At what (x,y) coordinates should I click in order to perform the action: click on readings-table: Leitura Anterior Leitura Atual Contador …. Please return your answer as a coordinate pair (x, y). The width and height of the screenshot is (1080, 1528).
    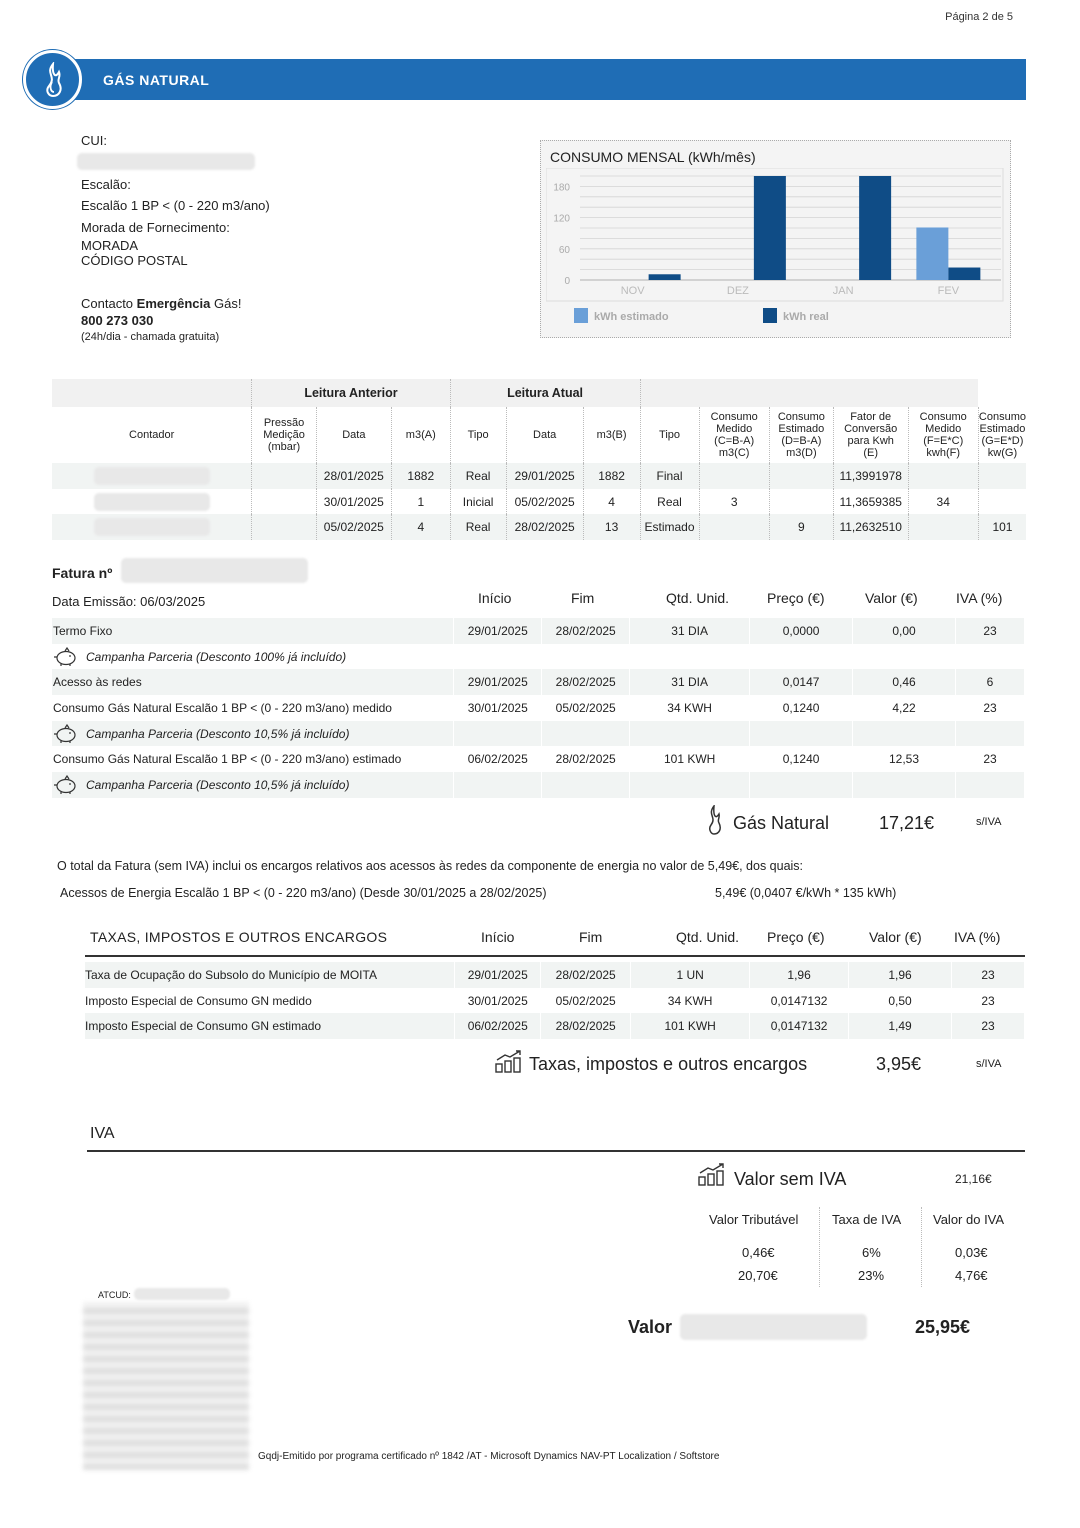
    Looking at the image, I should click on (539, 460).